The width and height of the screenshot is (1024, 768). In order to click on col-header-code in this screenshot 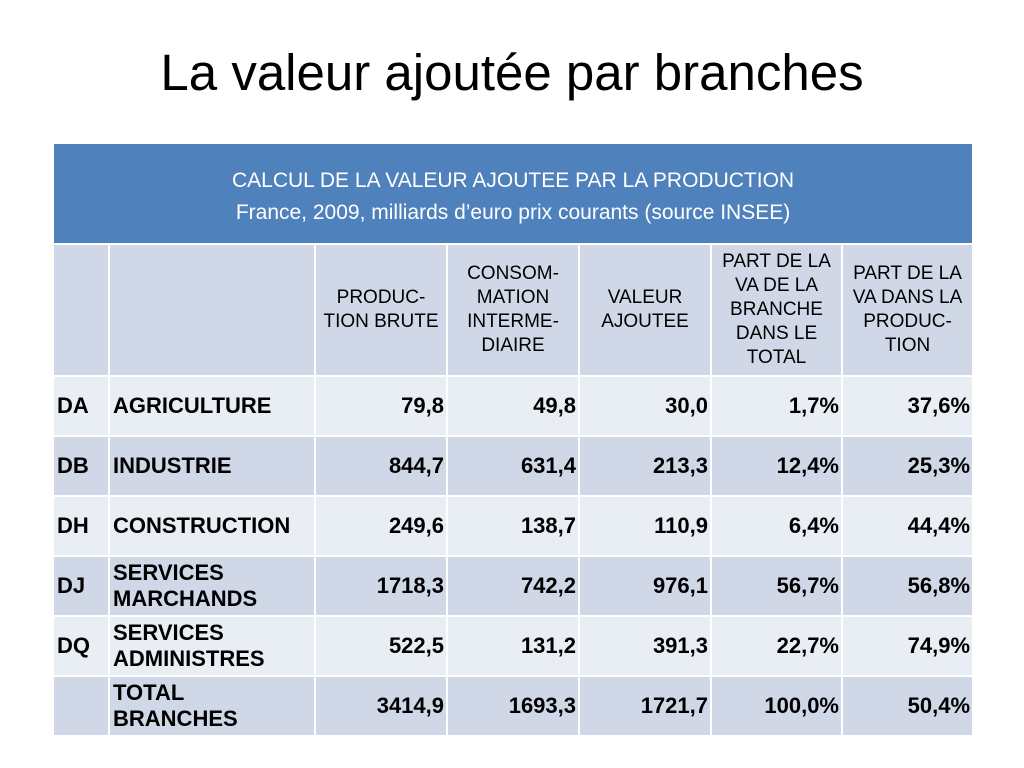, I will do `click(81, 310)`.